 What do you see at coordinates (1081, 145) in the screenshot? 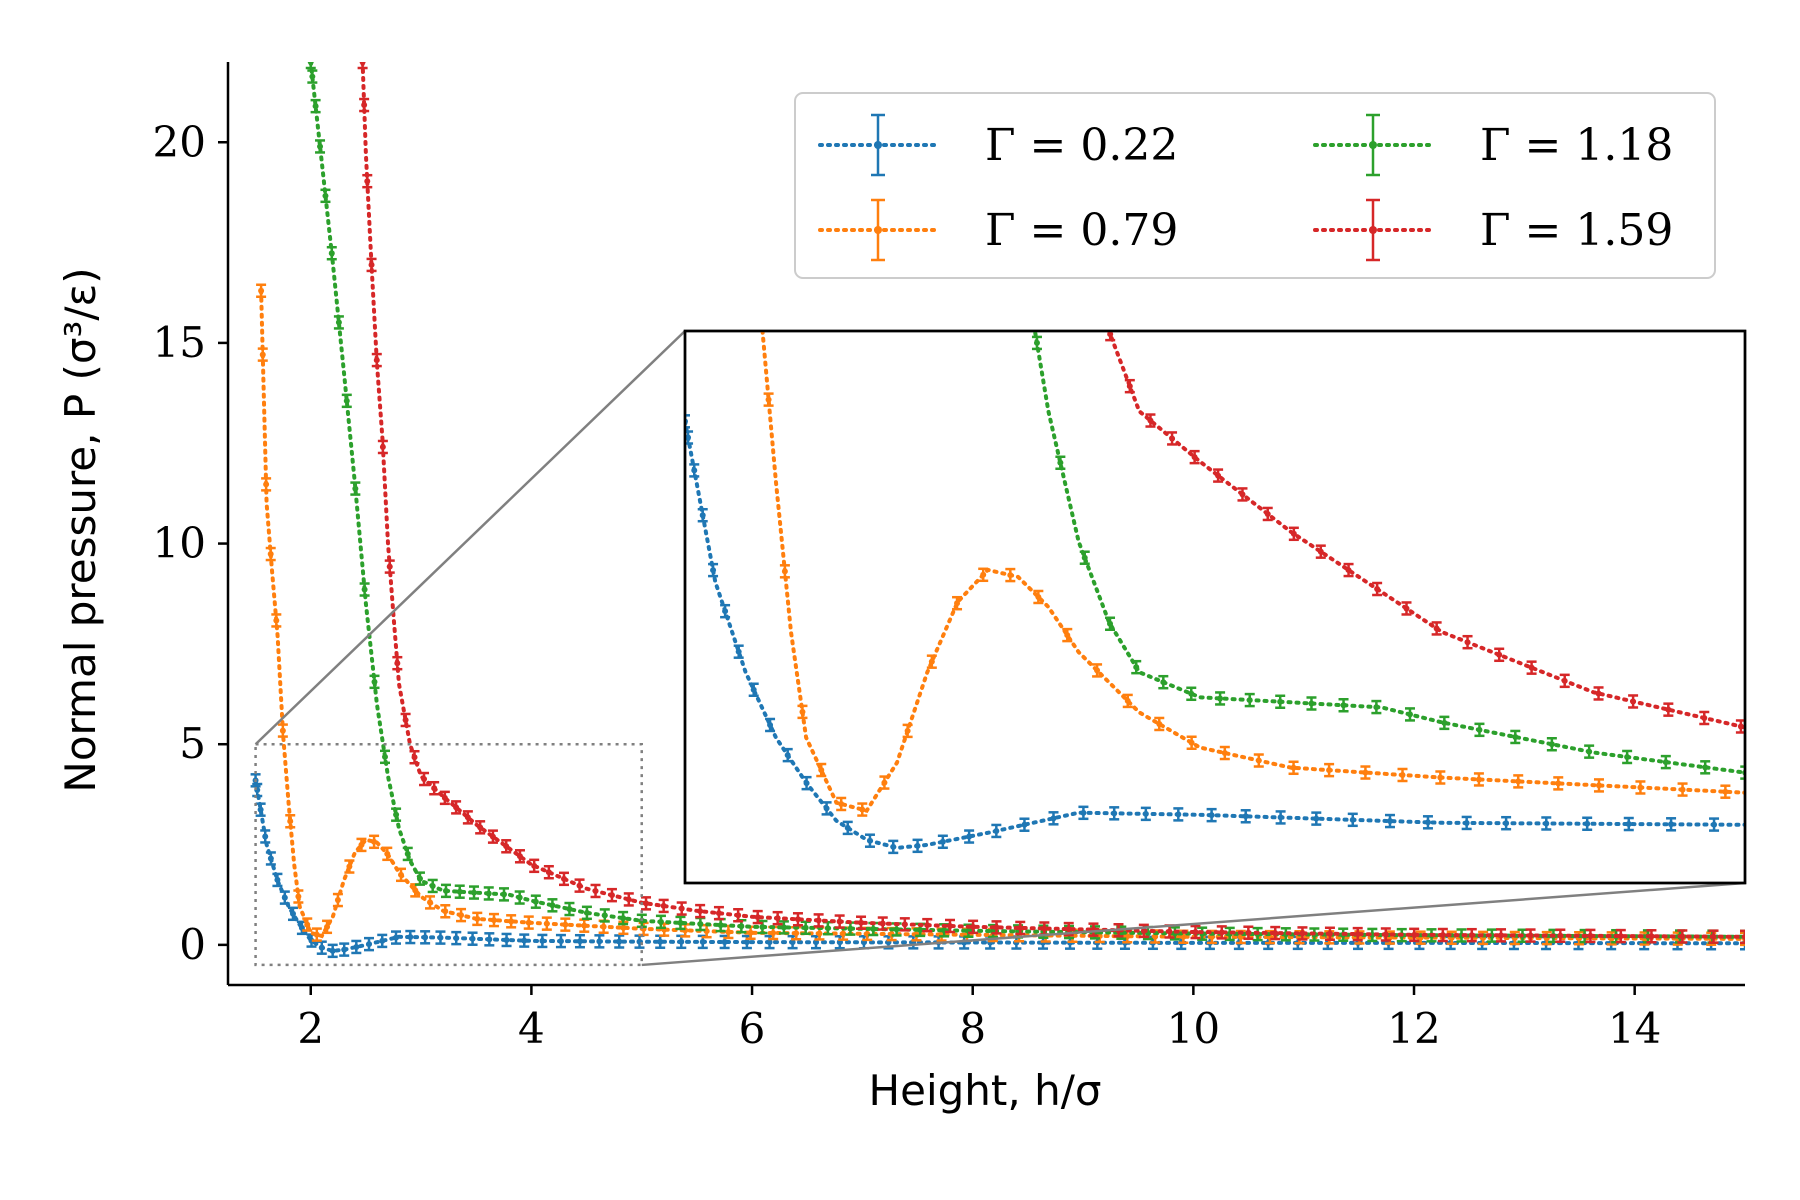
I see `legend-label-0: Γ = 0.22` at bounding box center [1081, 145].